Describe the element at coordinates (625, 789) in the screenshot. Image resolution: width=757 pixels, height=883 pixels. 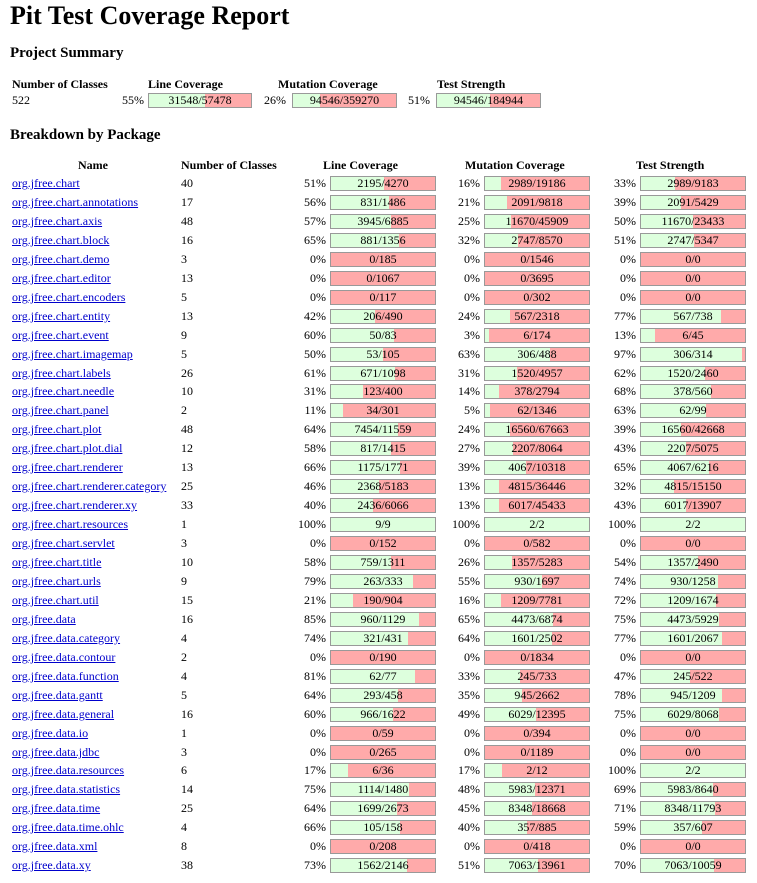
I see `strength-pct: 69%` at that location.